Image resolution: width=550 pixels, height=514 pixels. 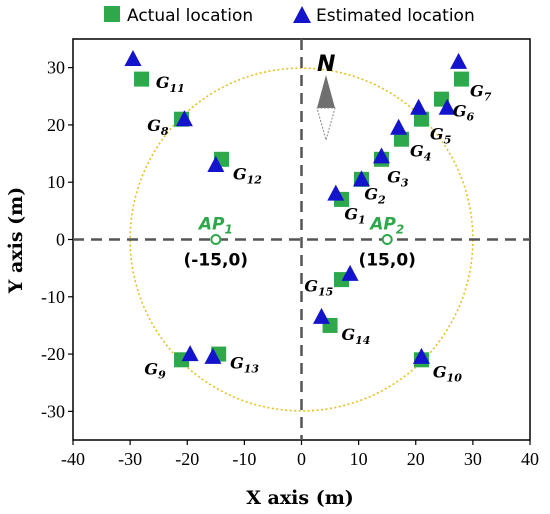 I want to click on access-point-label: AP2, so click(x=386, y=226).